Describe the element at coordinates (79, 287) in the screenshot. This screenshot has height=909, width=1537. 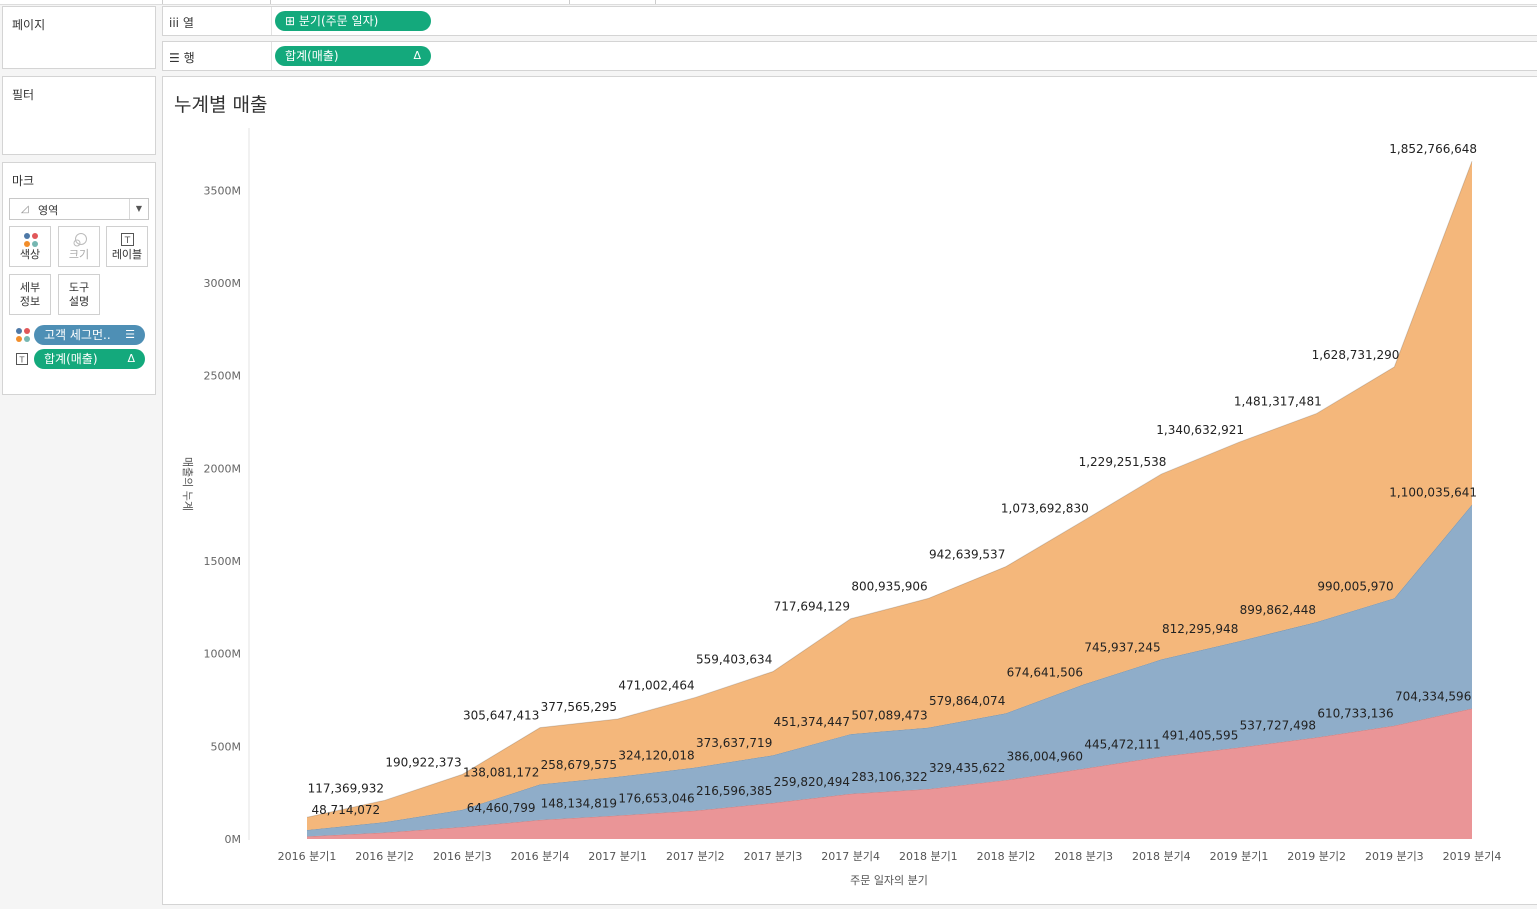
I see `tooltip-line1: 도구` at that location.